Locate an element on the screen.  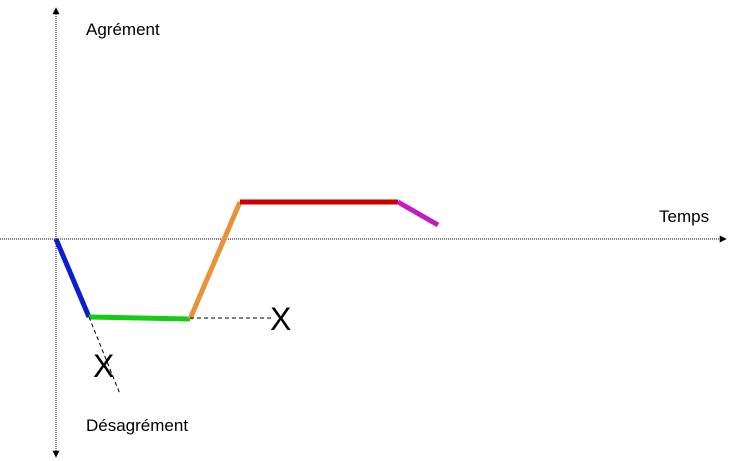
segment-descent is located at coordinates (72, 278).